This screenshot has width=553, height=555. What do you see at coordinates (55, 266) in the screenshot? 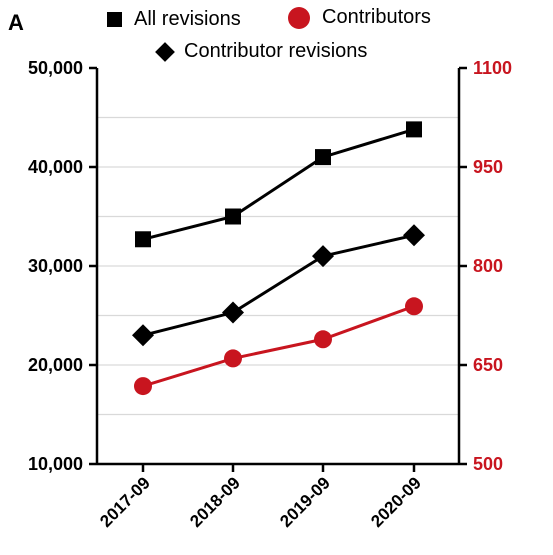
I see `left-tick-label: 30,000` at bounding box center [55, 266].